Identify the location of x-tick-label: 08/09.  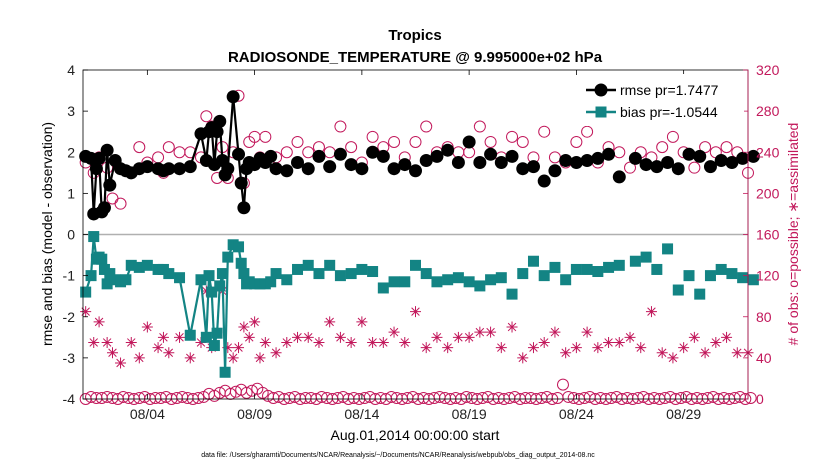
(254, 414).